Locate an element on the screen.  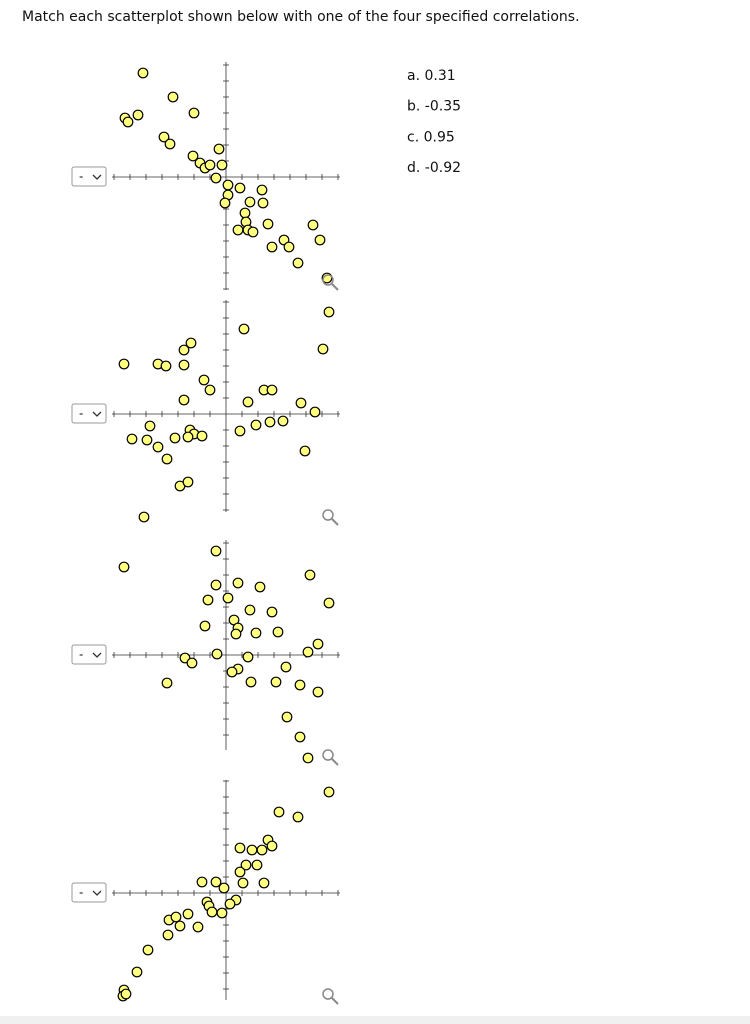
option-label: c. 0.95 is located at coordinates (431, 137).